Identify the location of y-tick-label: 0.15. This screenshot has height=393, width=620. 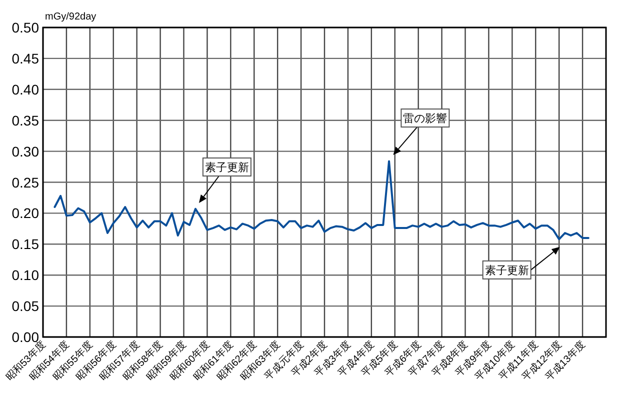
(26, 244).